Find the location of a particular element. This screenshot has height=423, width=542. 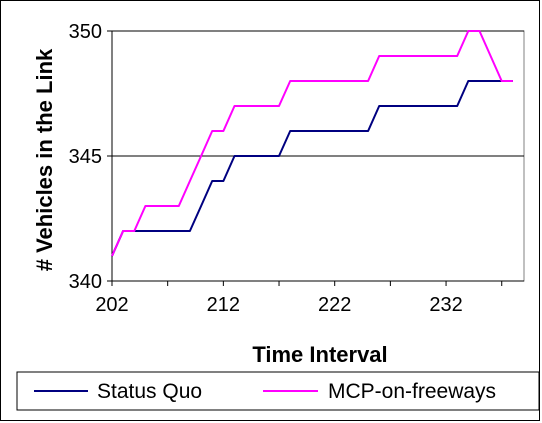

y-tick-label: 345 is located at coordinates (85, 157).